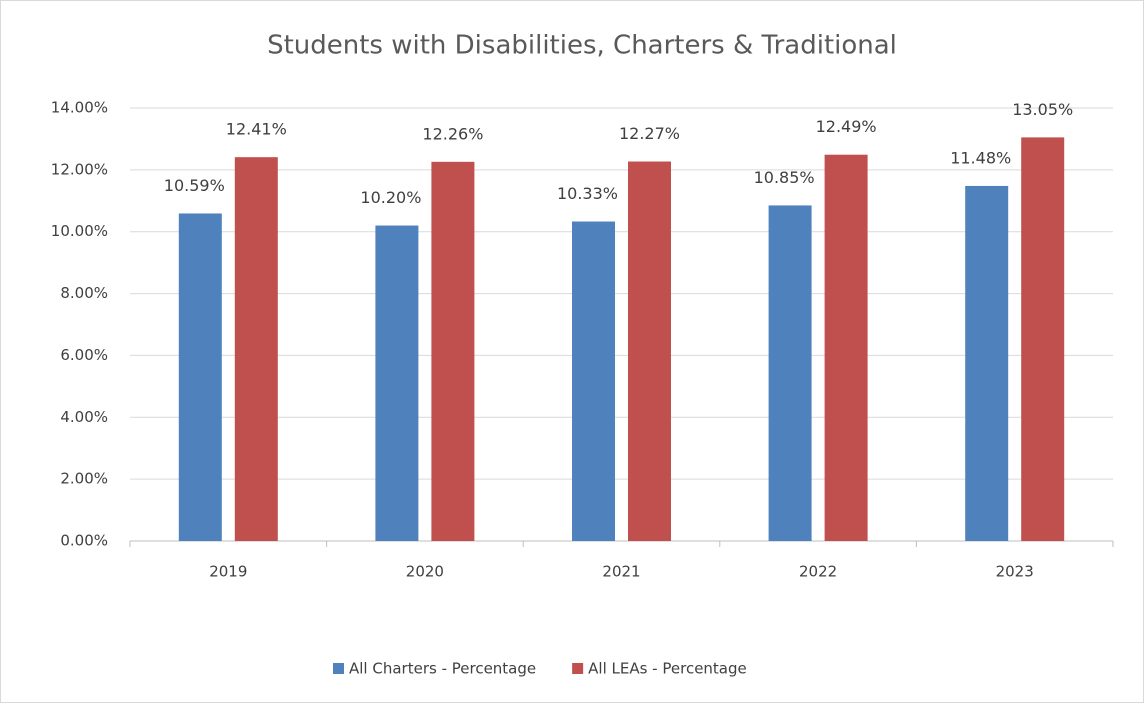 The image size is (1145, 704). What do you see at coordinates (84, 293) in the screenshot?
I see `y-tick-label: 8.00%` at bounding box center [84, 293].